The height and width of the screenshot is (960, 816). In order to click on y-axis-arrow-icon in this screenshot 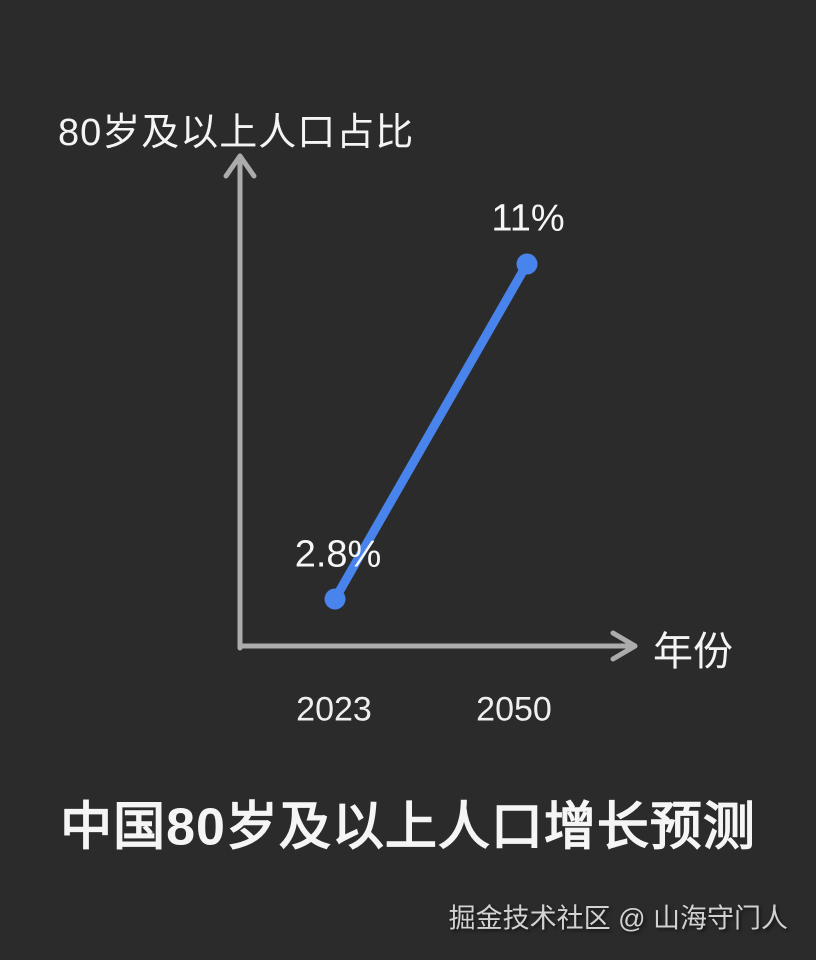, I will do `click(240, 166)`.